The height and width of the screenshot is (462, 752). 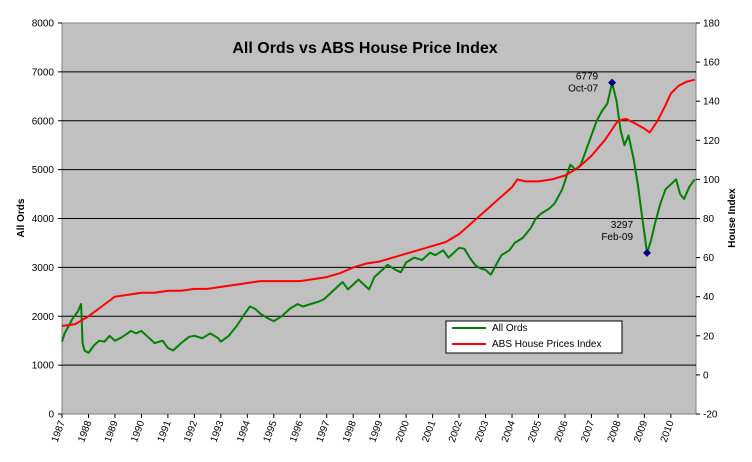 I want to click on y-right-tick-label: 0, so click(x=706, y=375).